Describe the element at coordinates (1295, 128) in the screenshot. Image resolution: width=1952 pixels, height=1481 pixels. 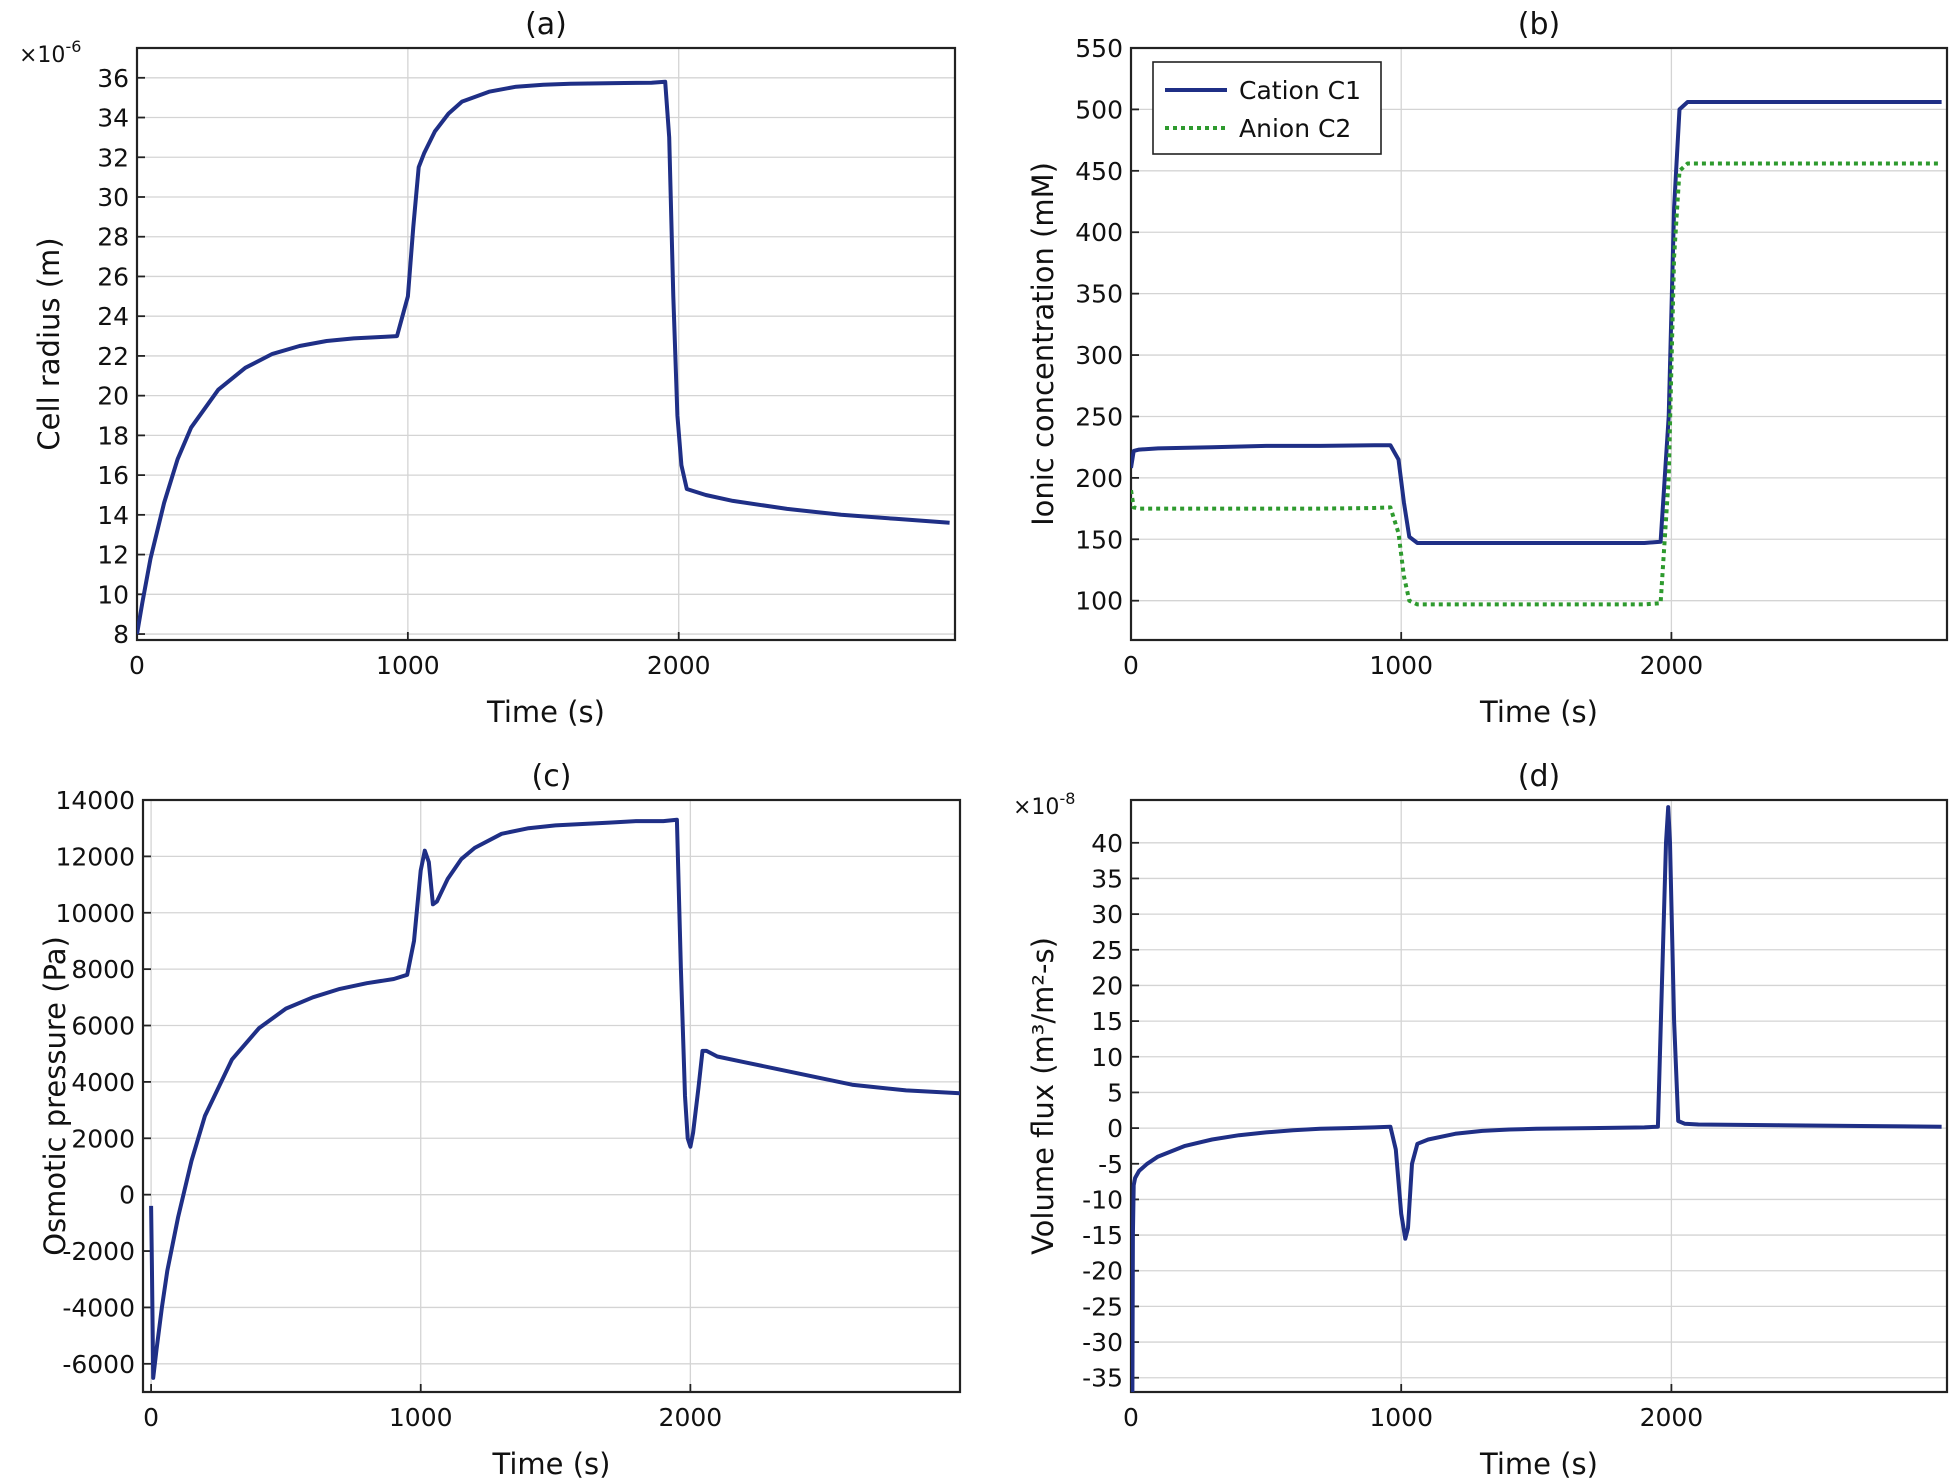
I see `chart-b-legend-label: Anion C2` at that location.